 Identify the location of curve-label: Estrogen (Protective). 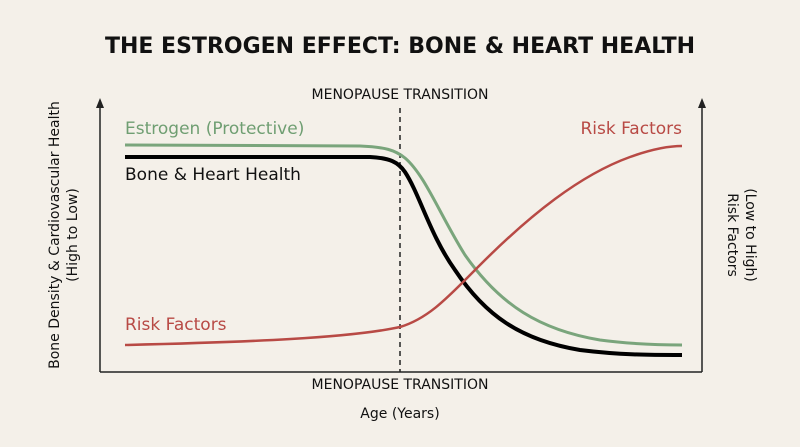
(214, 129).